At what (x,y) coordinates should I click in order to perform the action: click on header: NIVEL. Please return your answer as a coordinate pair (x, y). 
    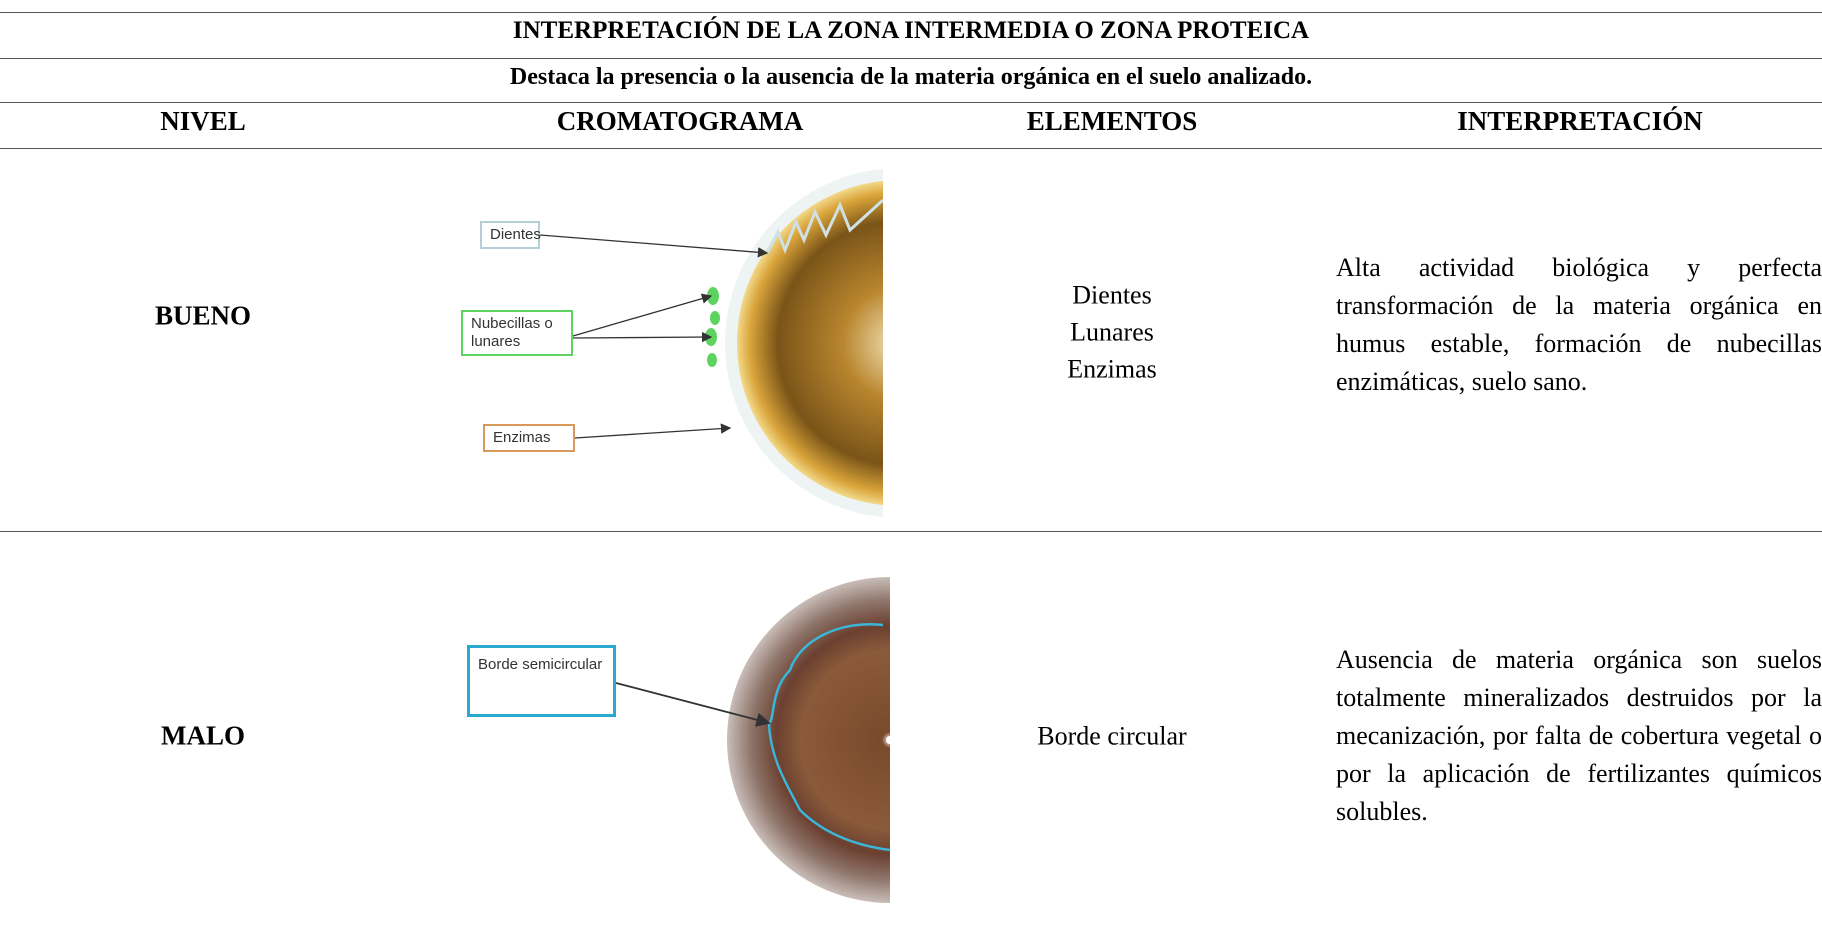
    Looking at the image, I should click on (203, 121).